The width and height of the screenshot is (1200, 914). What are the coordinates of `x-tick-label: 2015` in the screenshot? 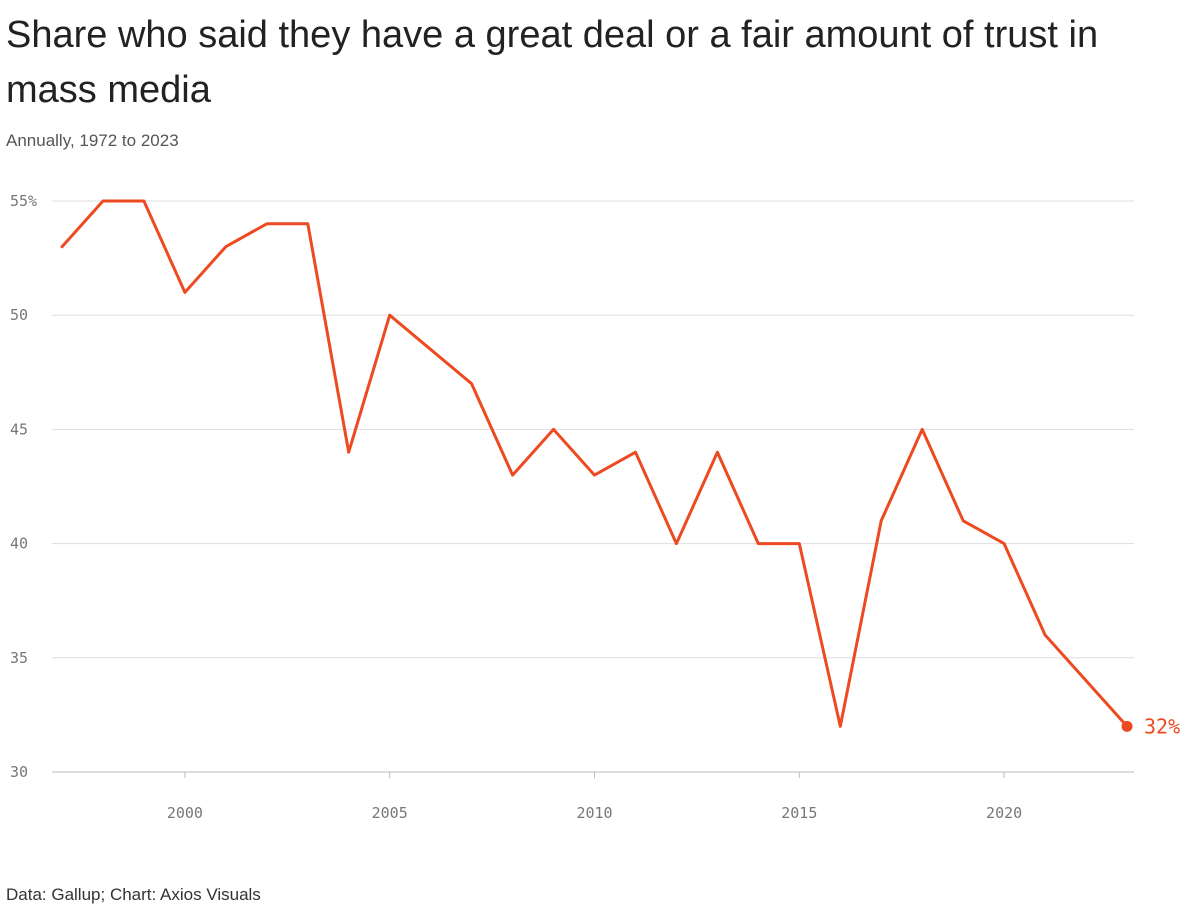 It's located at (799, 813).